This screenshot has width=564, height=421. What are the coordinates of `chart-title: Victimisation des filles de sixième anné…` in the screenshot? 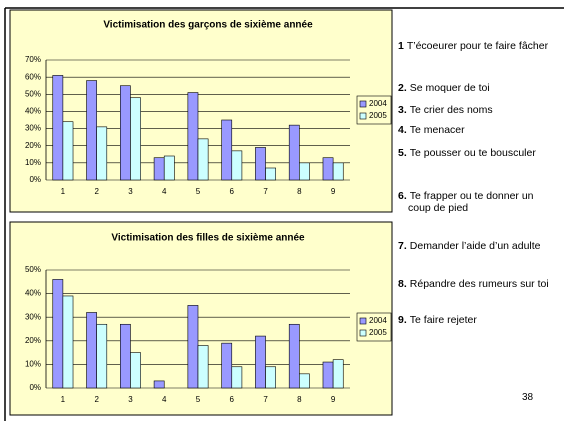 It's located at (208, 238).